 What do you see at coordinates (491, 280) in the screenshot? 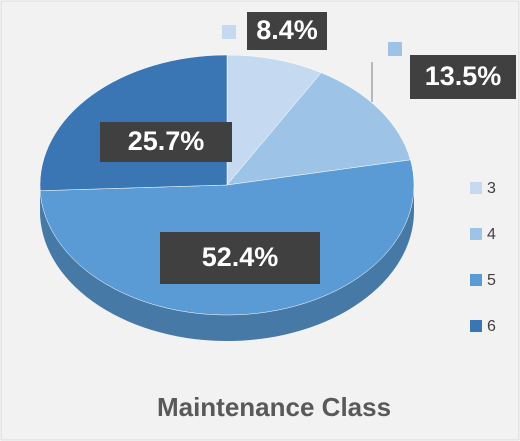
I see `legend-label: 5` at bounding box center [491, 280].